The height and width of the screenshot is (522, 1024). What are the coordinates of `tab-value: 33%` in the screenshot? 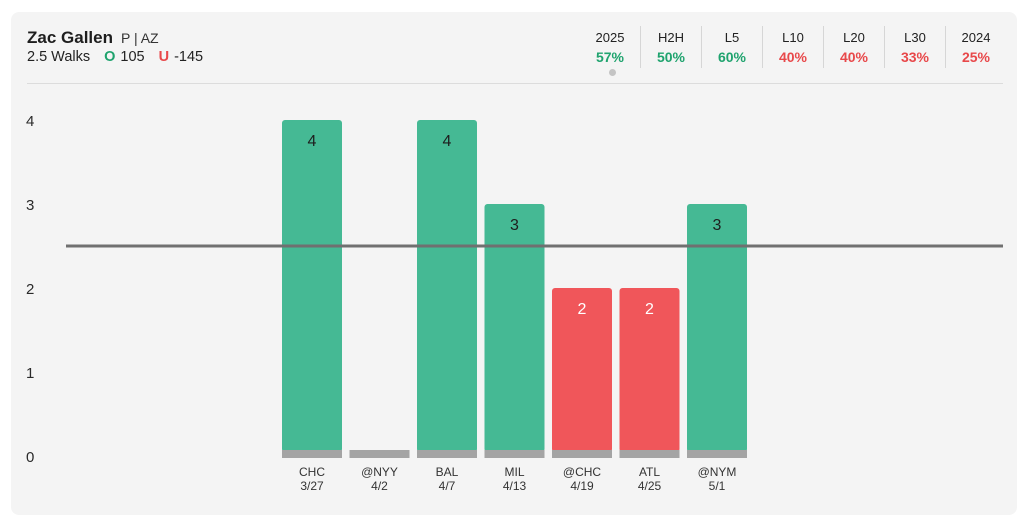 It's located at (915, 57).